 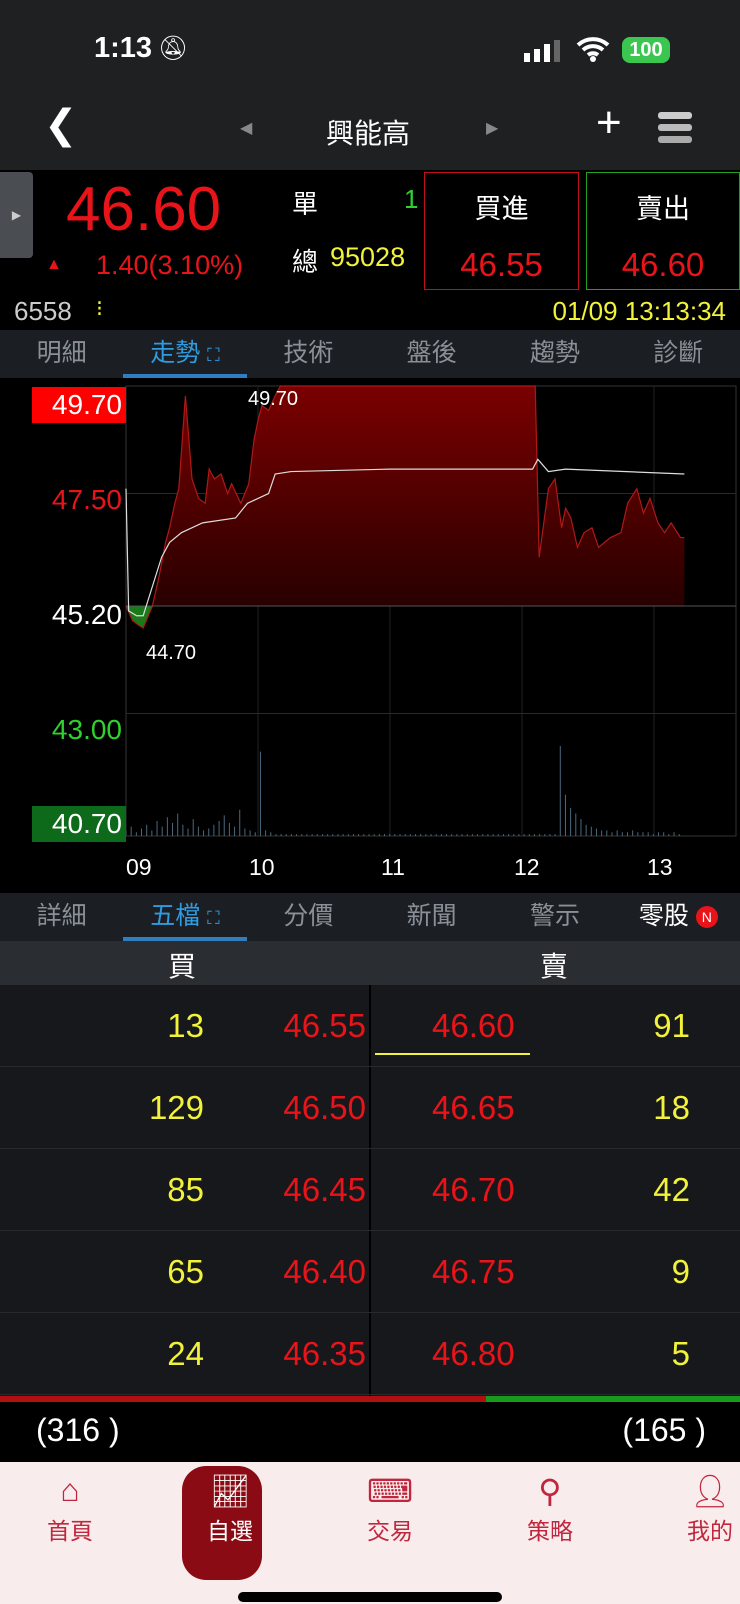 I want to click on price-area-up, so click(x=405, y=496).